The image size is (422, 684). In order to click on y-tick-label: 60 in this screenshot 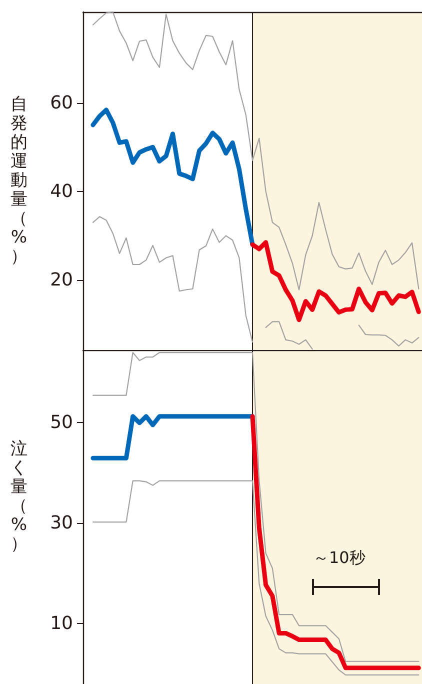, I will do `click(61, 103)`.